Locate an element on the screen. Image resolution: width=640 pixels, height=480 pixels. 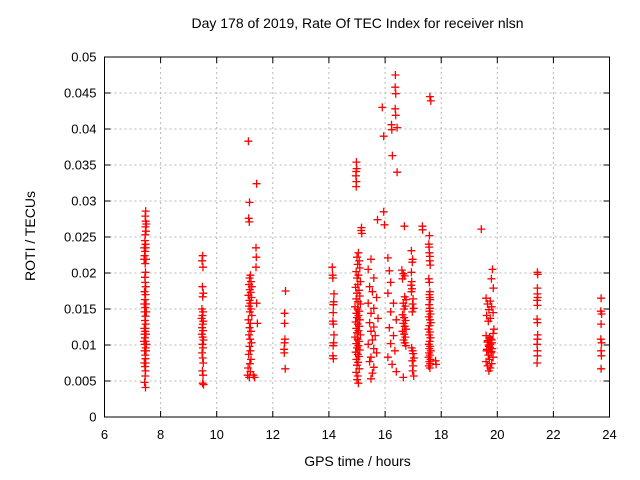
x-tick-label: 16 is located at coordinates (385, 434).